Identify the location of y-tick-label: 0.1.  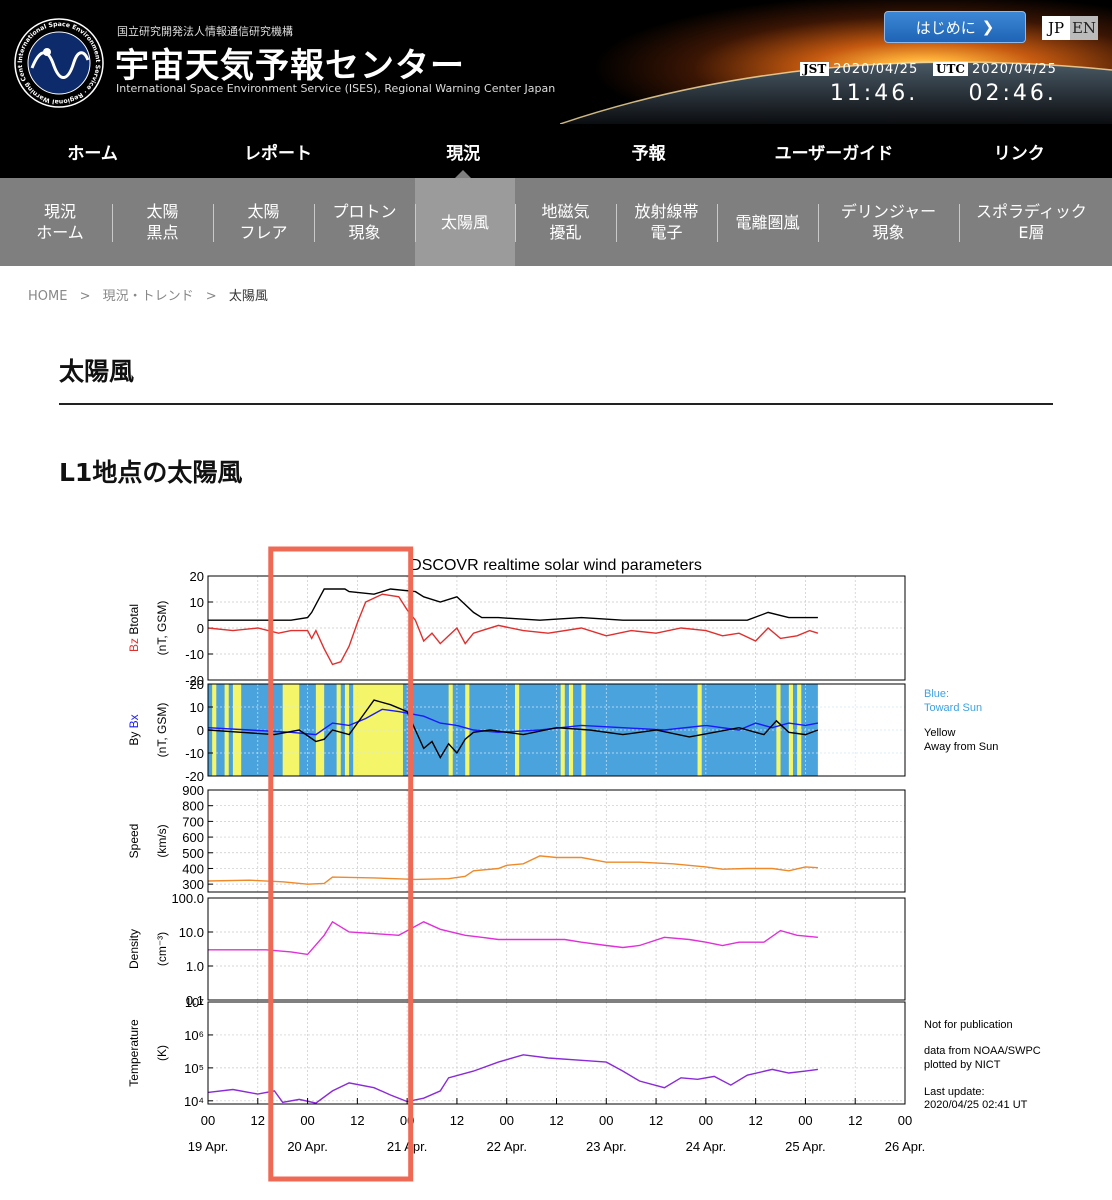
(195, 1000).